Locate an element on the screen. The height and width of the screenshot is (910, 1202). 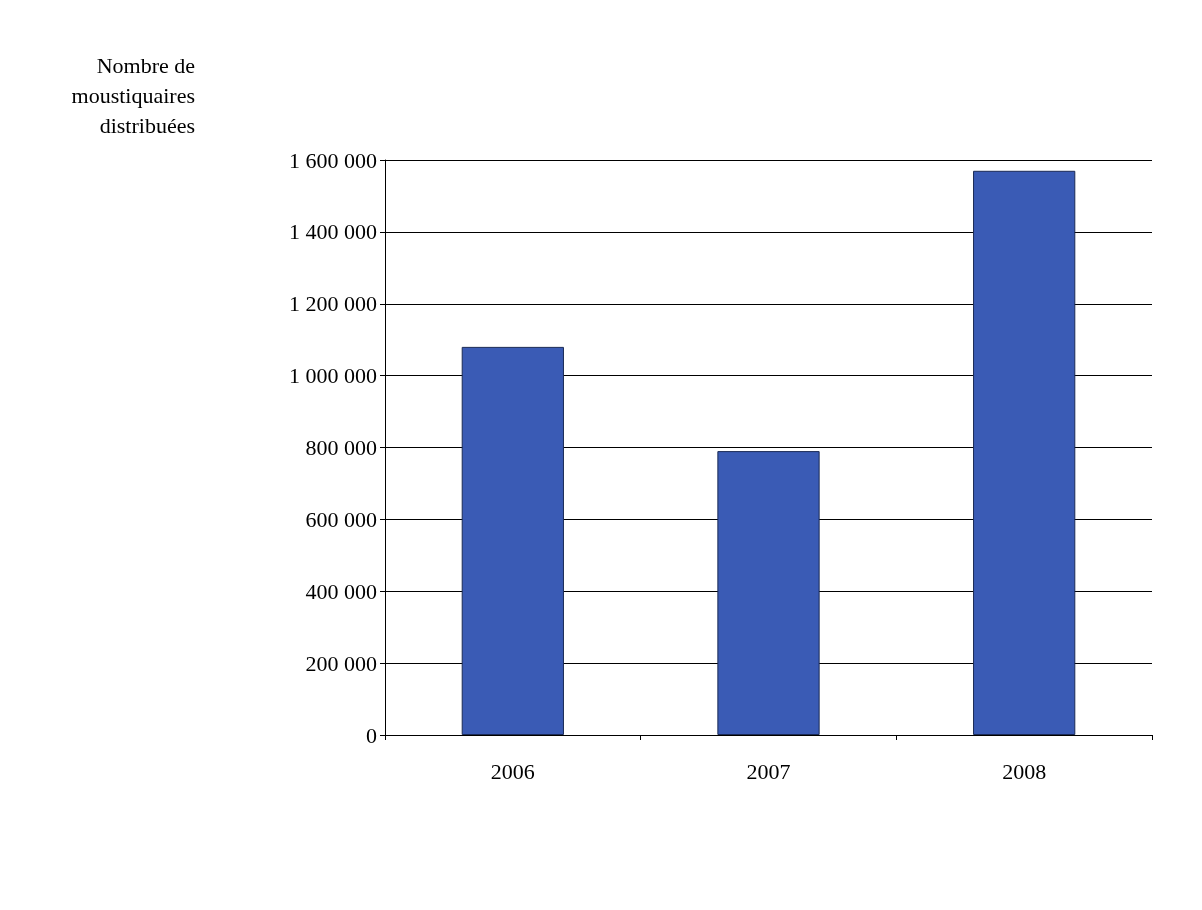
y-tick-label: 400 000 is located at coordinates (341, 591).